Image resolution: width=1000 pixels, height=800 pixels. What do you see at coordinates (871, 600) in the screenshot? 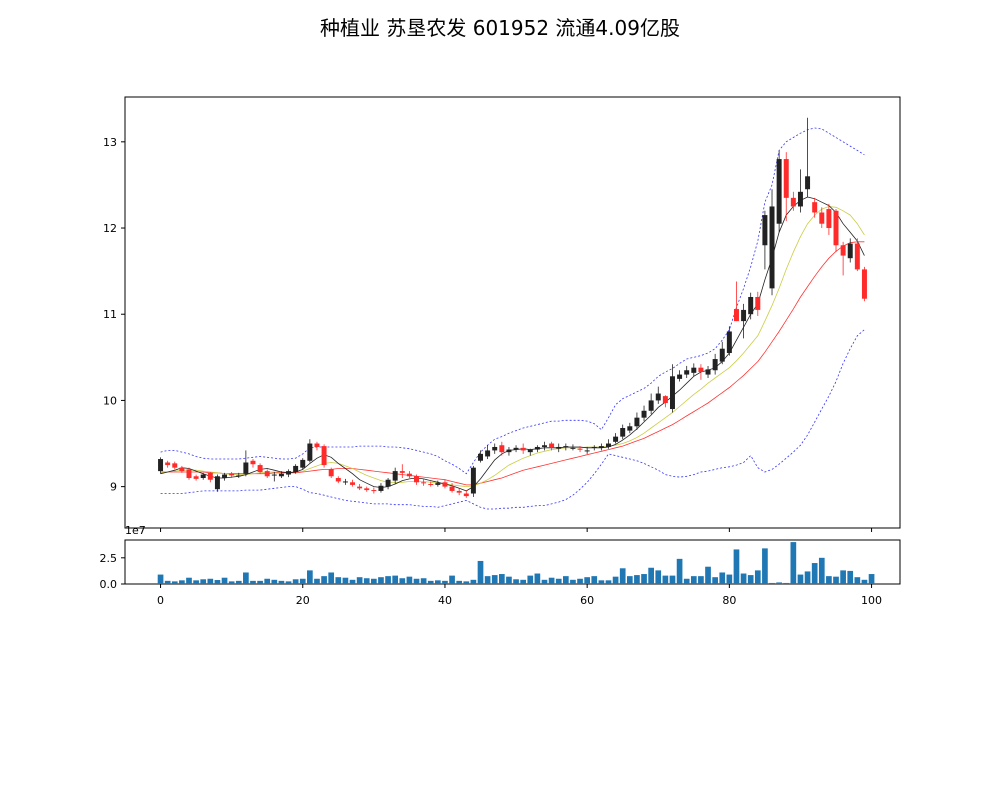
I see `x-tick-label: 100` at bounding box center [871, 600].